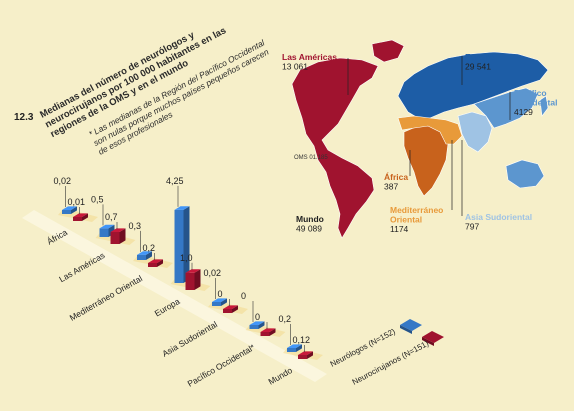 The image size is (574, 411). I want to click on region-name: Las Américas, so click(309, 57).